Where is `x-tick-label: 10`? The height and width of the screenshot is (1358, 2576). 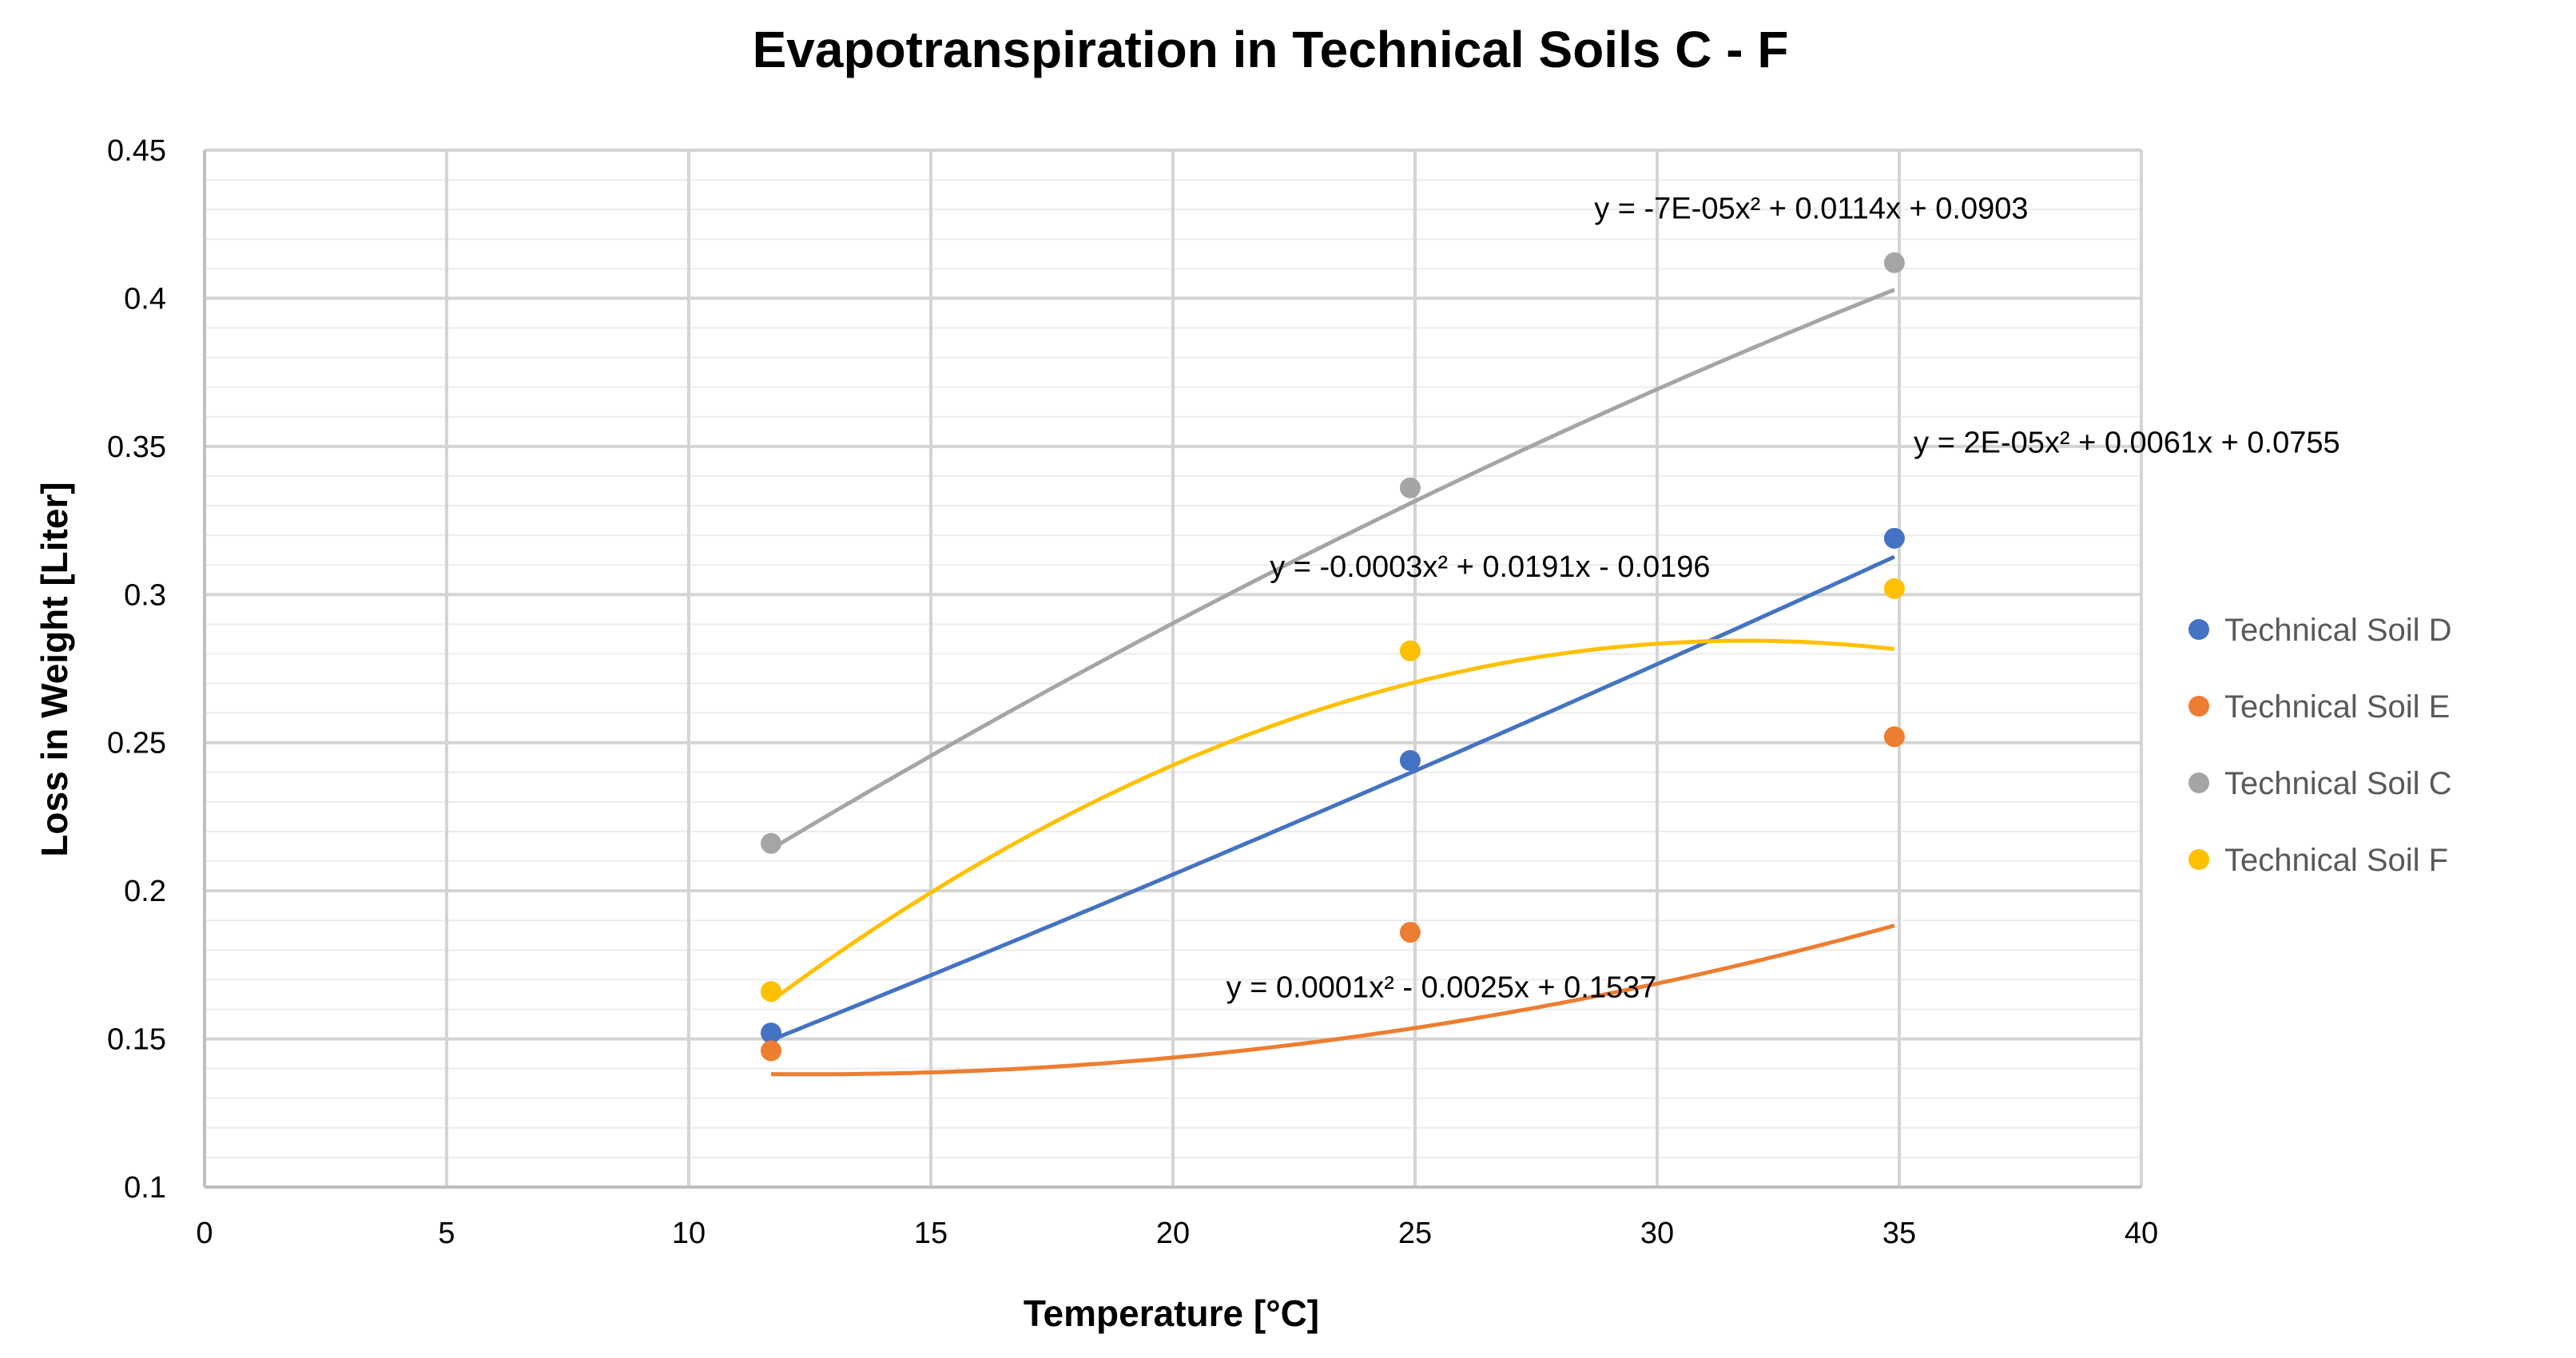 x-tick-label: 10 is located at coordinates (689, 1233).